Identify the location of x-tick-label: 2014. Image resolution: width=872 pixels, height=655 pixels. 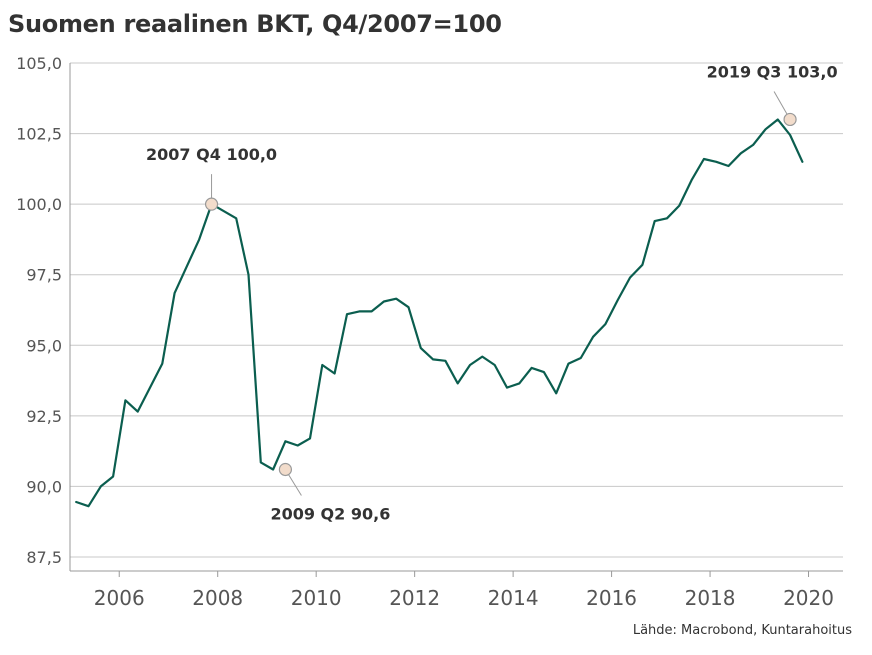
(513, 598).